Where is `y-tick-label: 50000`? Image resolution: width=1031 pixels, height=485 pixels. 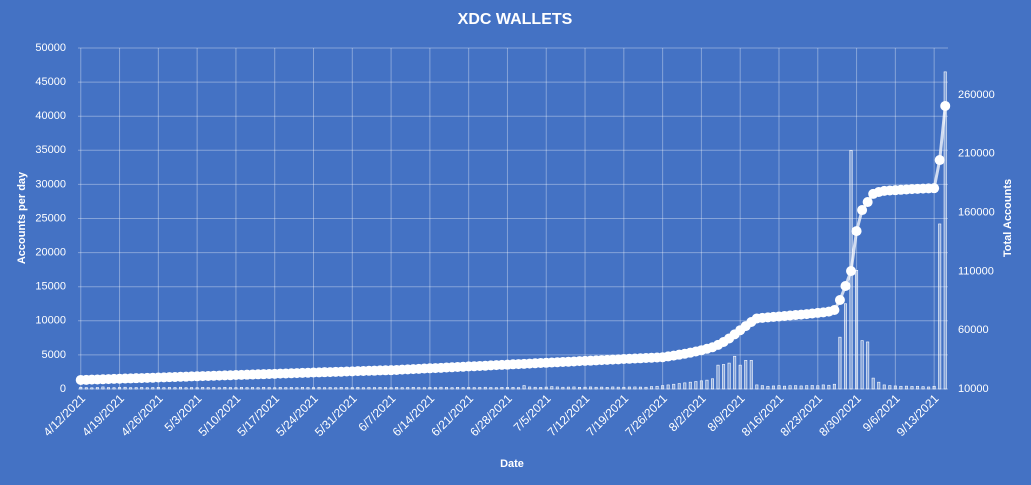
y-tick-label: 50000 is located at coordinates (50, 48).